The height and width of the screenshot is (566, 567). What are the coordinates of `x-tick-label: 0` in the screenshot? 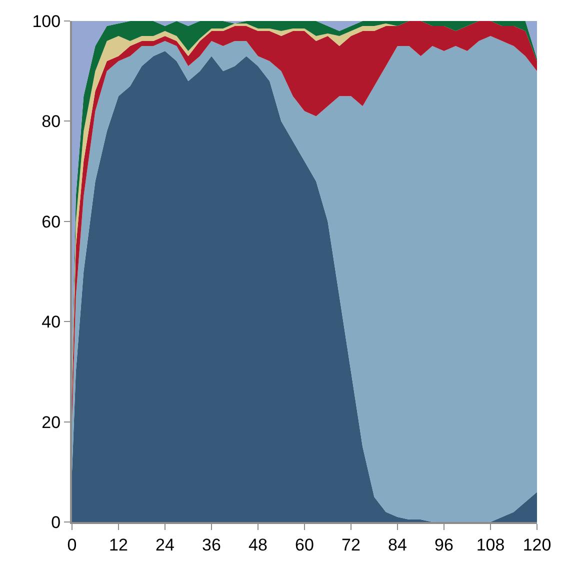 It's located at (72, 544).